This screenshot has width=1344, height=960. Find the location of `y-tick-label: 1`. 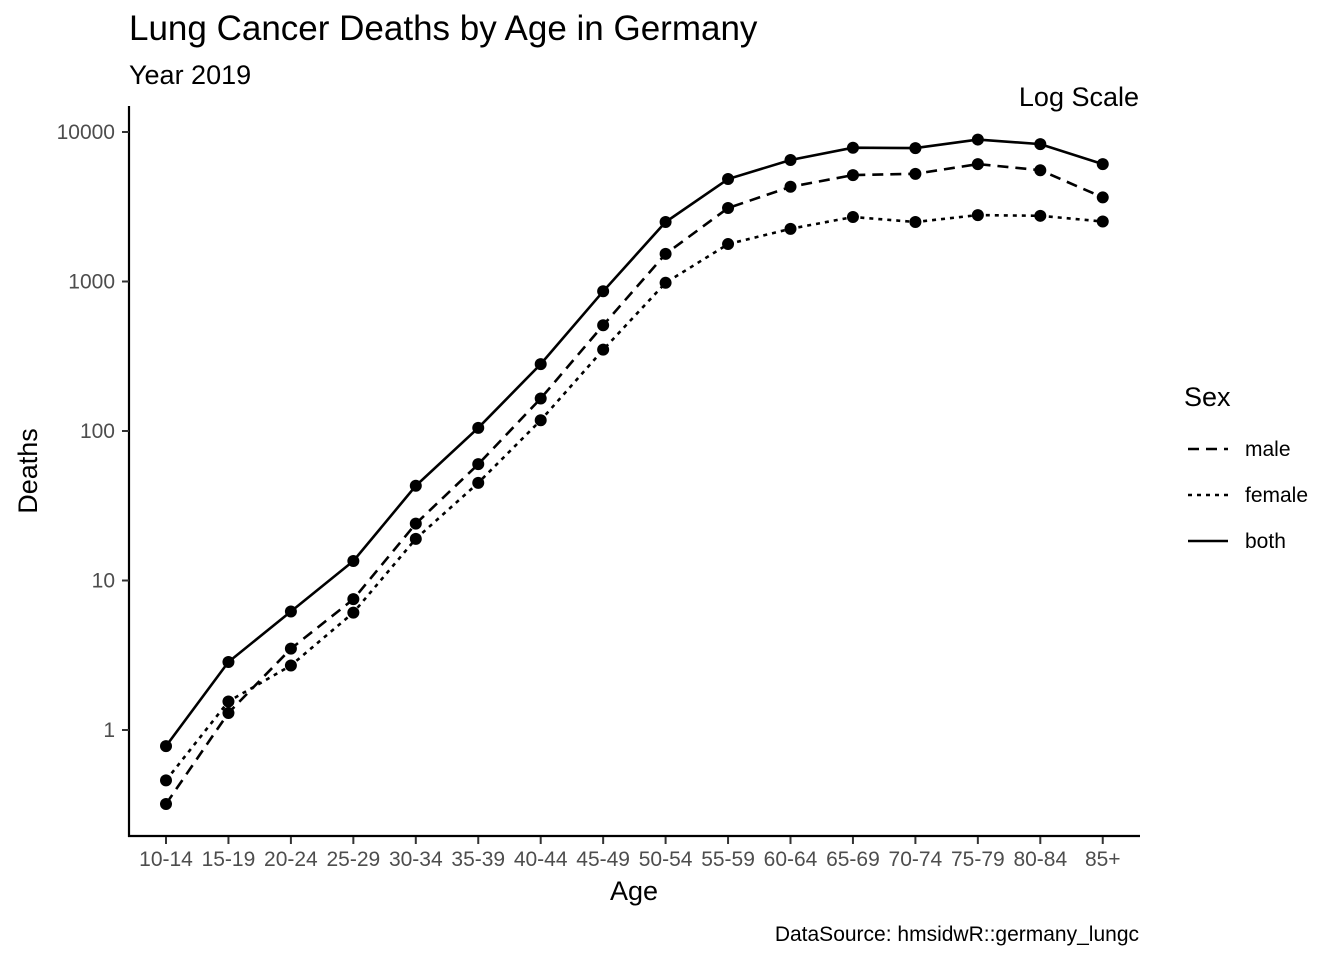

y-tick-label: 1 is located at coordinates (109, 730).